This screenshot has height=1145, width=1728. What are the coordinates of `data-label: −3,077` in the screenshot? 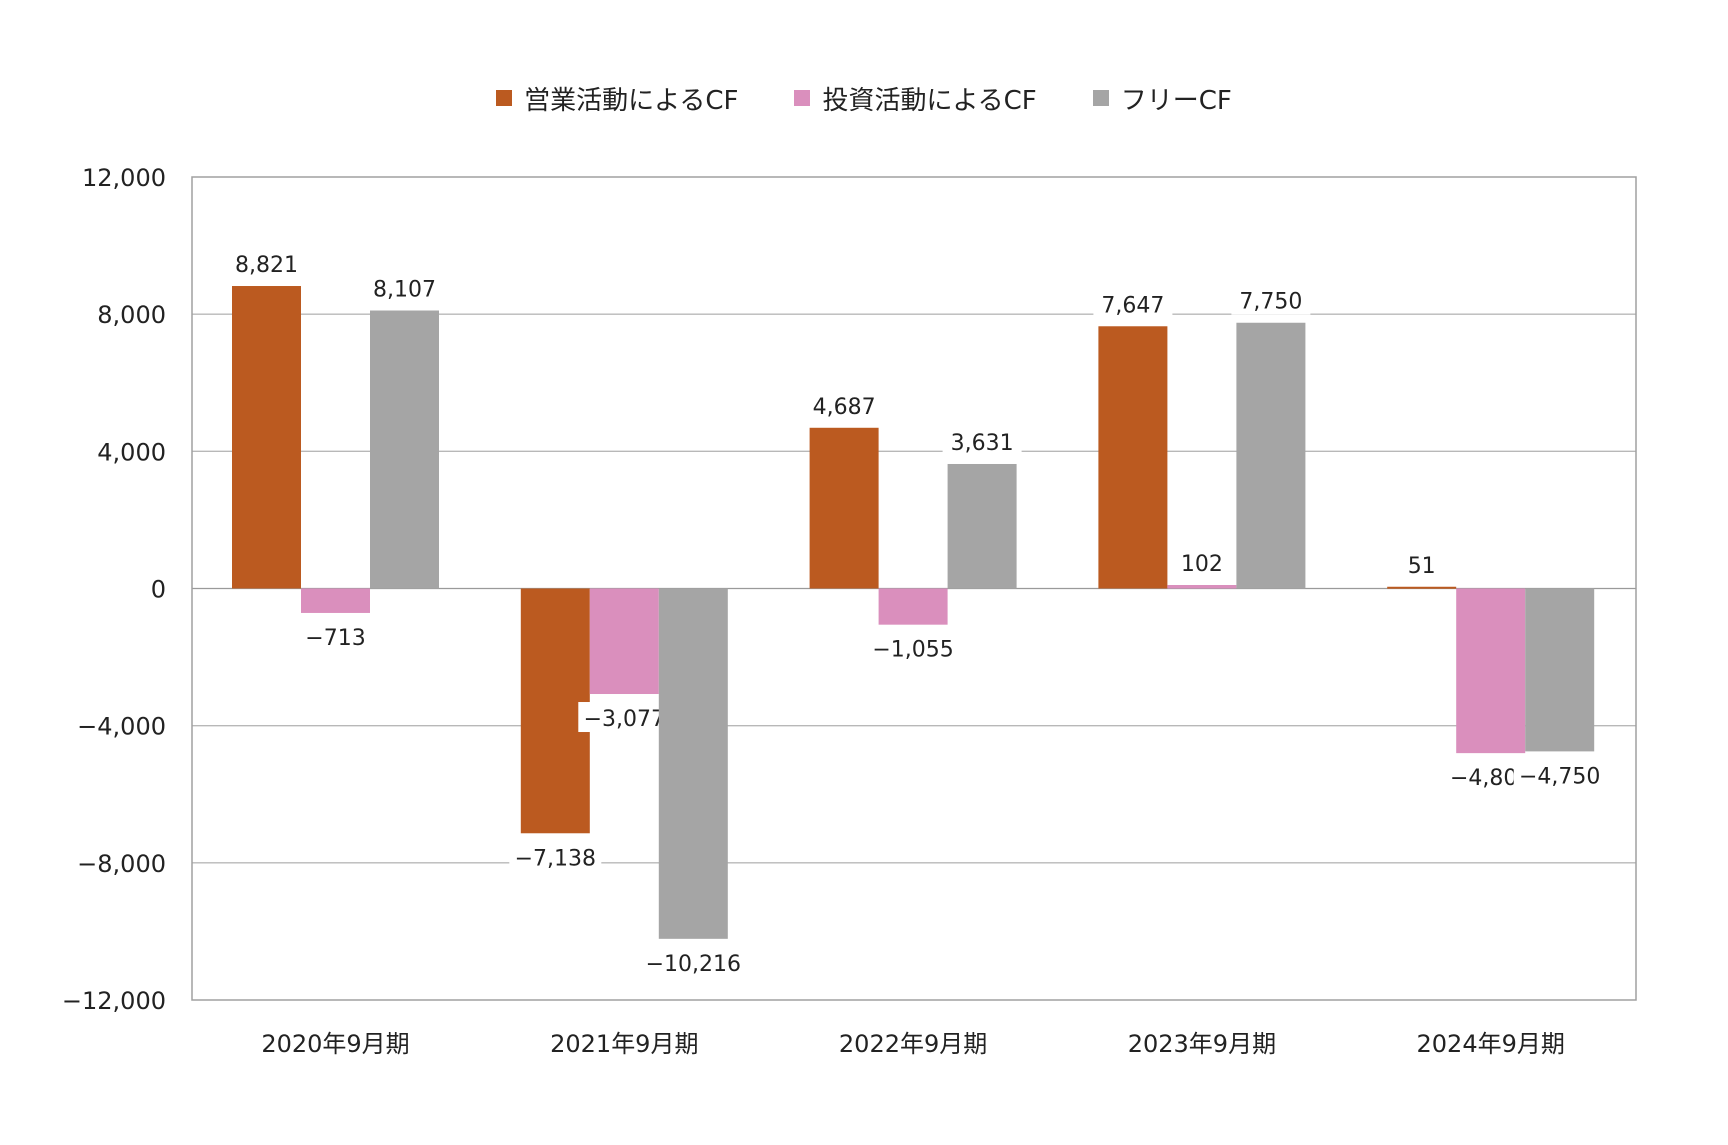 It's located at (624, 719).